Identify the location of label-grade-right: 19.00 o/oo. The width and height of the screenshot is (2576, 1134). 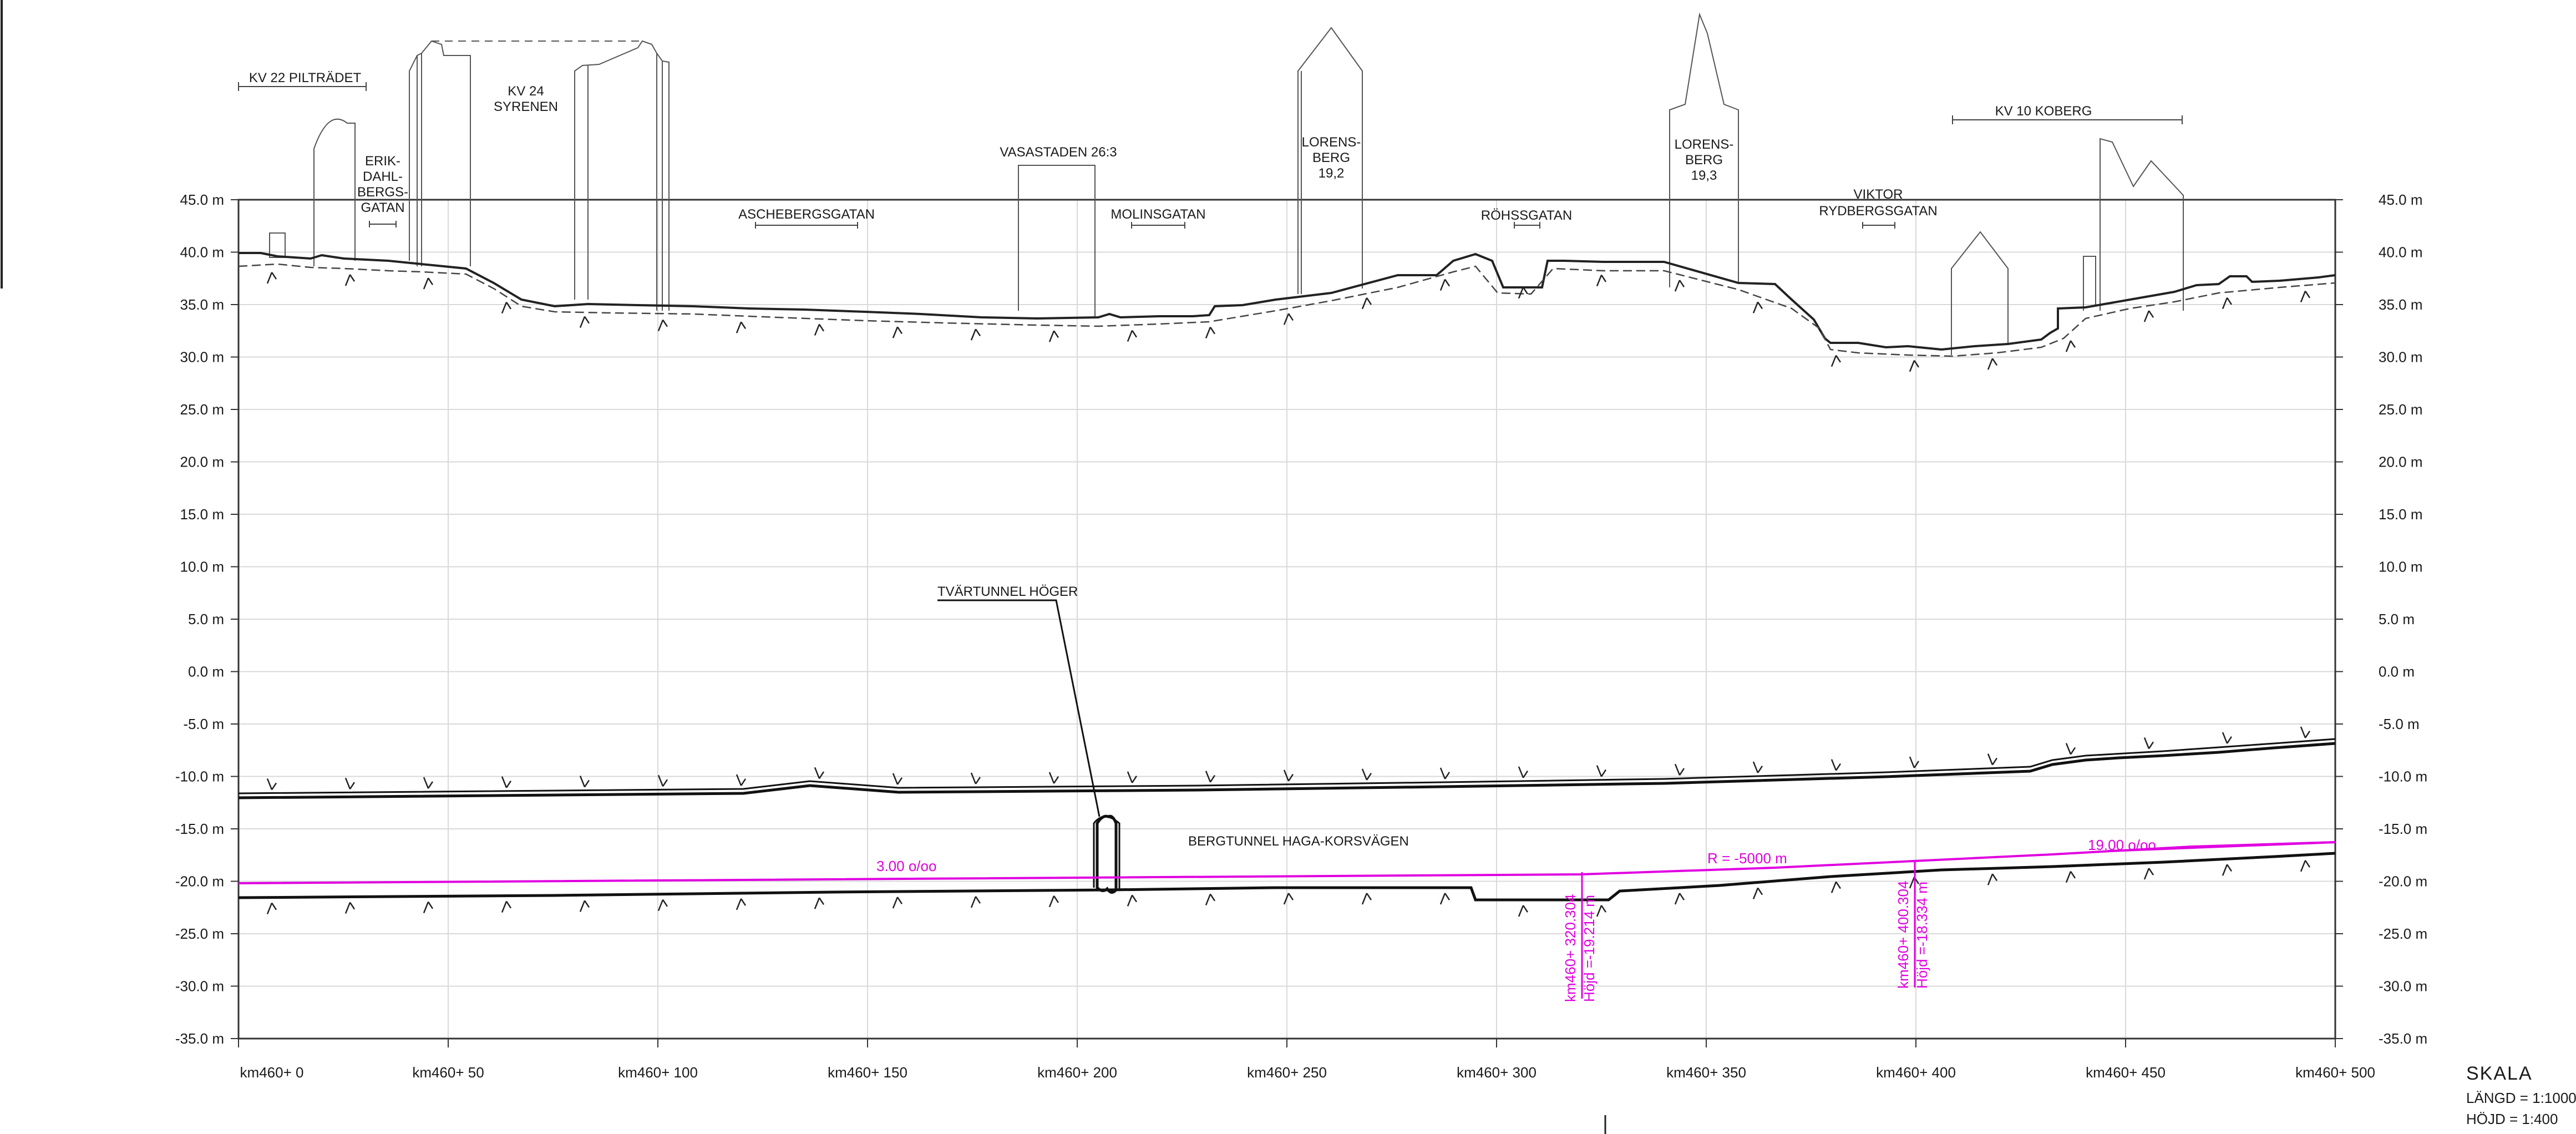
(2122, 845).